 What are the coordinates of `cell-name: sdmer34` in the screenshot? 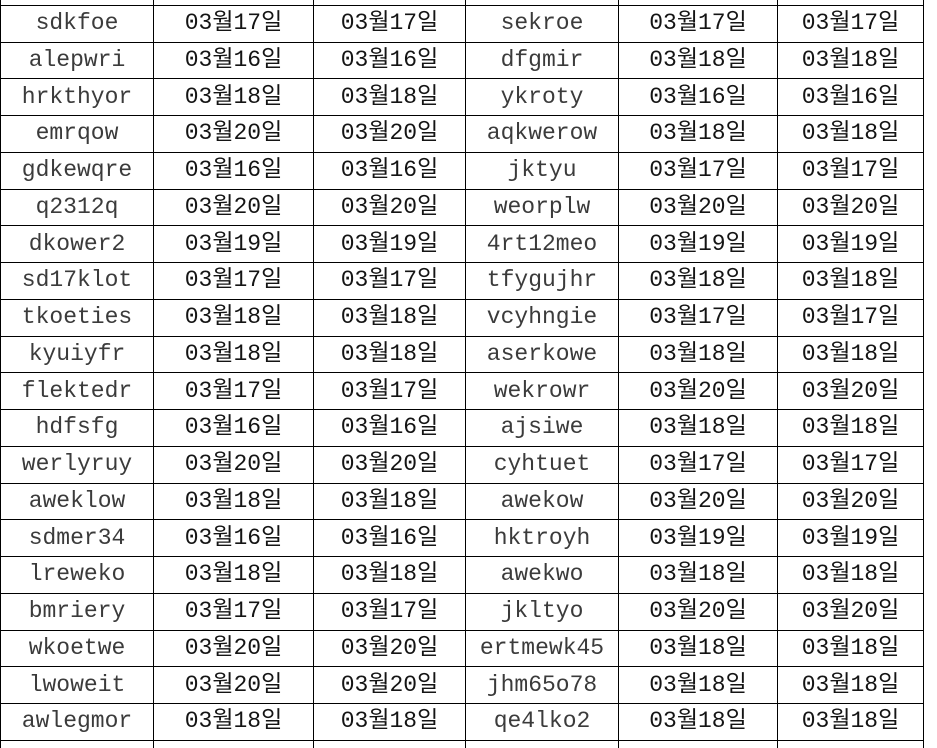 It's located at (77, 538).